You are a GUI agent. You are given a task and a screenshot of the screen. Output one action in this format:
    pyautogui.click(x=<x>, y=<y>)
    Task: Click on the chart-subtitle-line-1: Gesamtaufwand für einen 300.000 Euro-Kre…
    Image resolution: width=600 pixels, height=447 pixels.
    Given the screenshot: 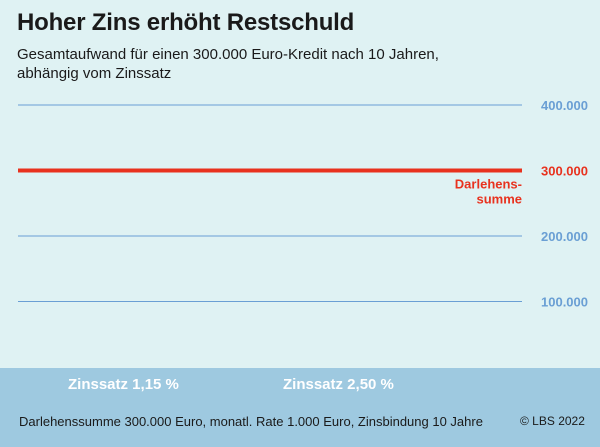 What is the action you would take?
    pyautogui.click(x=228, y=54)
    